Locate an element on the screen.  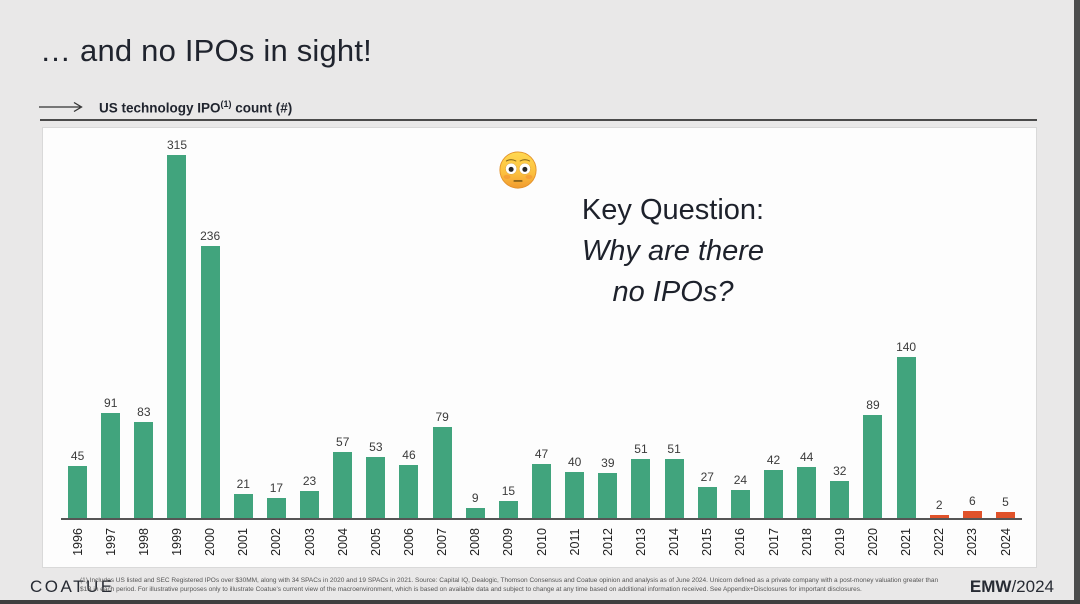
year-label: 2024 is located at coordinates (1005, 542).